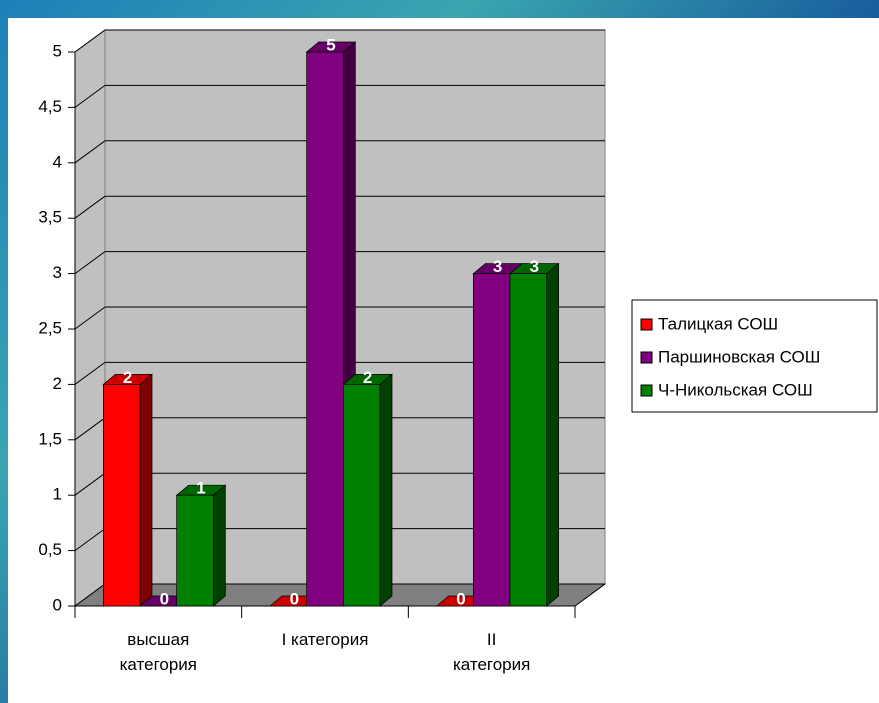 The height and width of the screenshot is (703, 879). Describe the element at coordinates (57, 161) in the screenshot. I see `y-tick-label: 4` at that location.